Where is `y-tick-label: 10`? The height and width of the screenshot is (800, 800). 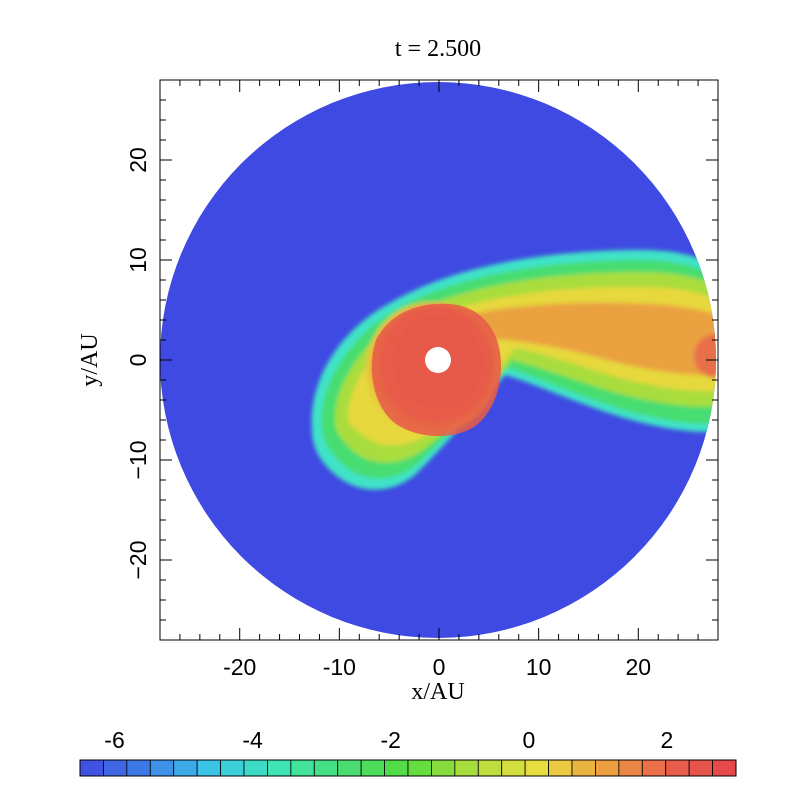 y-tick-label: 10 is located at coordinates (138, 260).